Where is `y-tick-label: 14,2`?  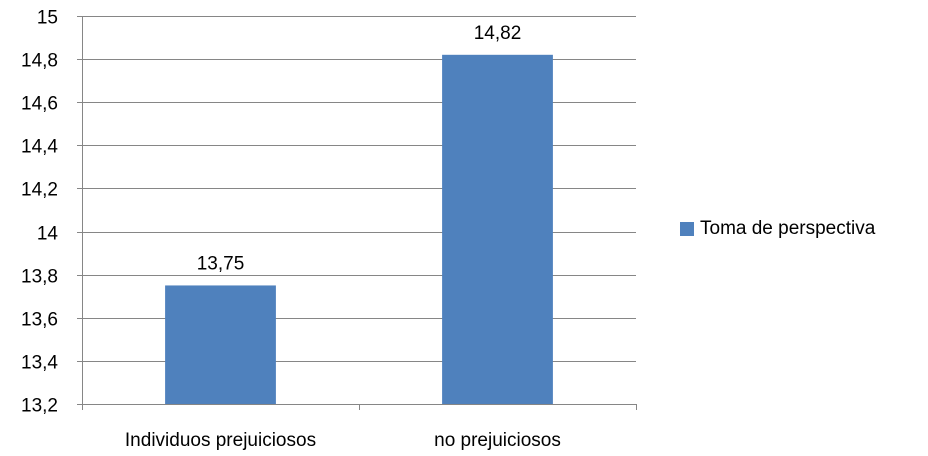 y-tick-label: 14,2 is located at coordinates (39, 190).